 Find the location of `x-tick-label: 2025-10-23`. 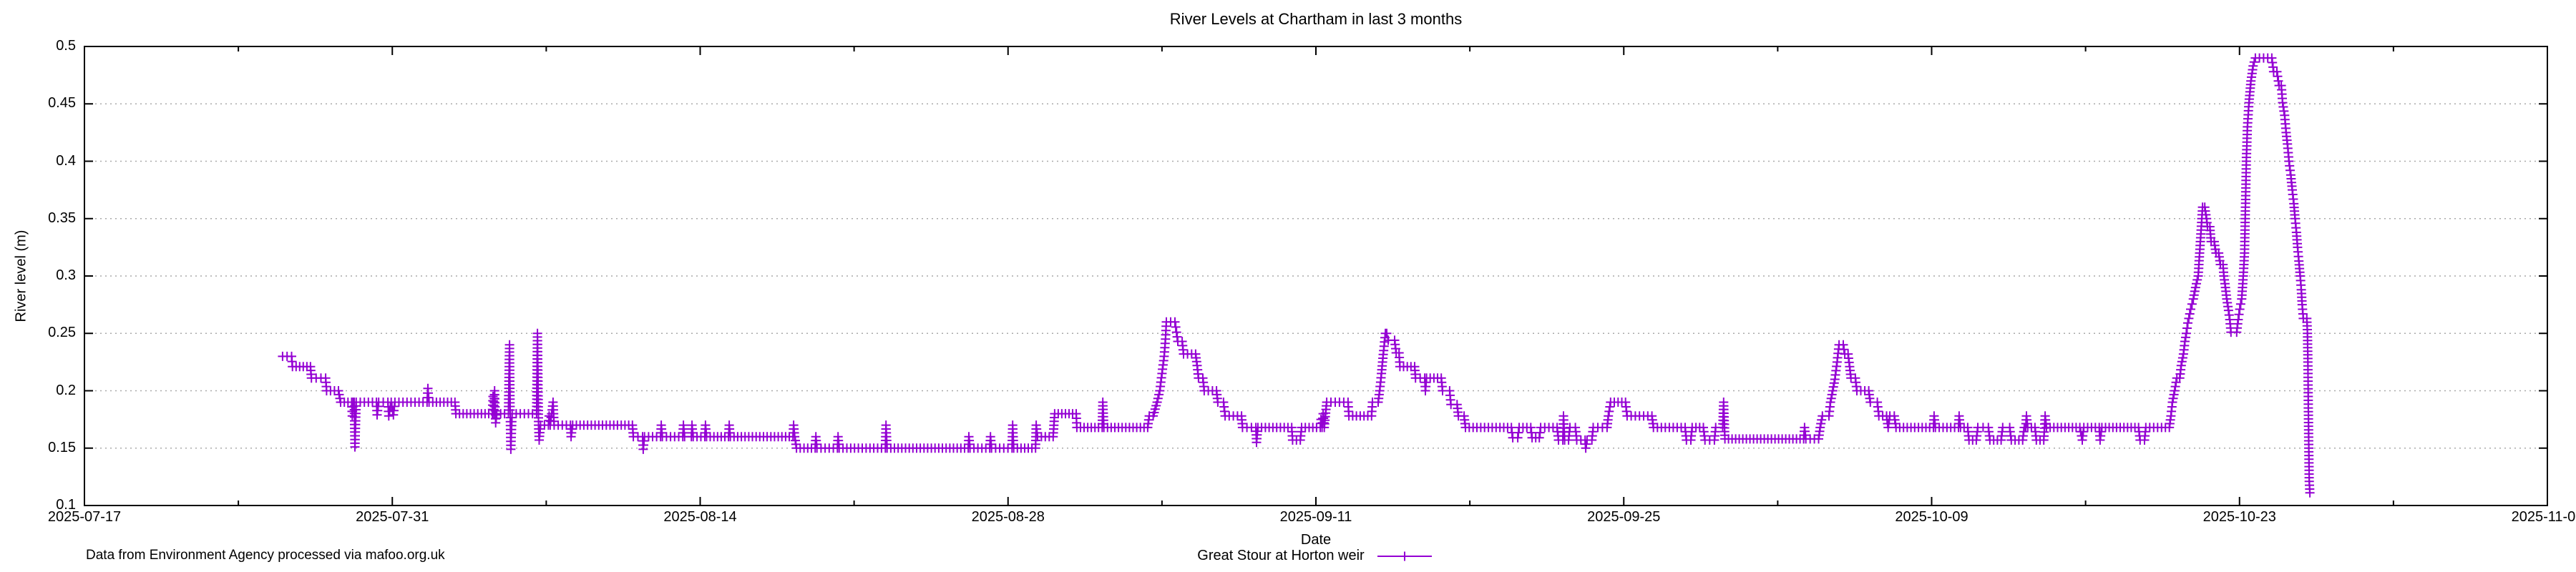

x-tick-label: 2025-10-23 is located at coordinates (2239, 517).